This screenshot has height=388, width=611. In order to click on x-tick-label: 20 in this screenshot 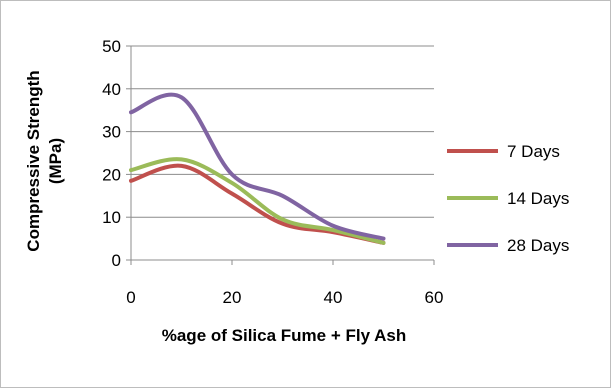, I will do `click(232, 297)`.